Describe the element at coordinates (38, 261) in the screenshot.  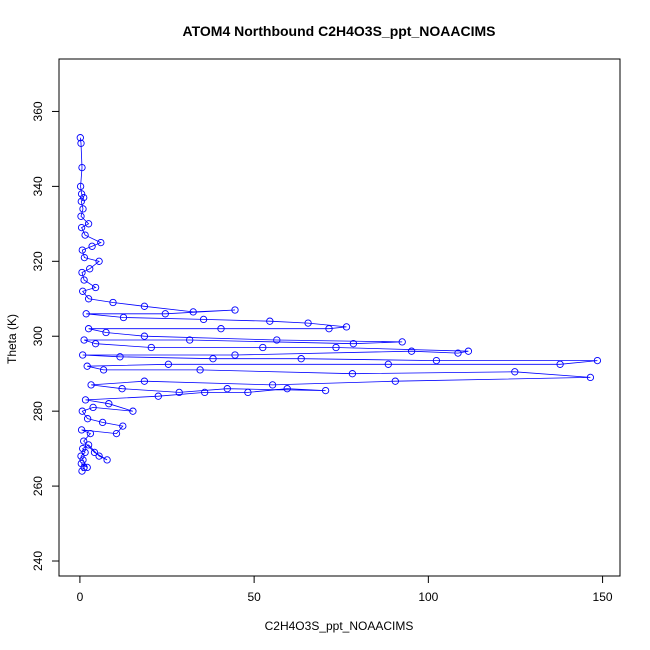
I see `y-tick-label: 320` at that location.